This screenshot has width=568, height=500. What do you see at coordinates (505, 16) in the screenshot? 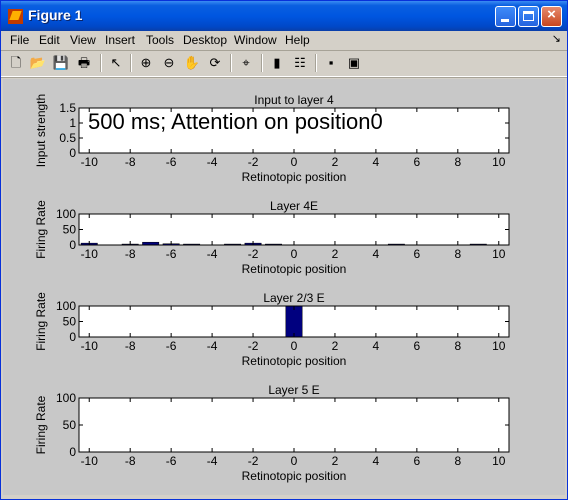
I see `minimize-button` at bounding box center [505, 16].